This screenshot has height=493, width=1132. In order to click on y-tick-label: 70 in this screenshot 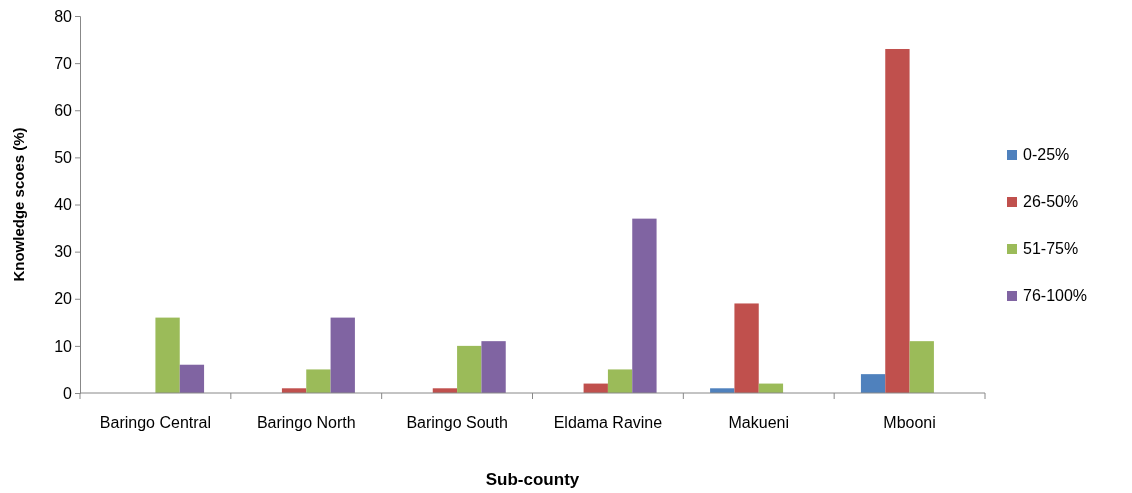, I will do `click(63, 63)`.